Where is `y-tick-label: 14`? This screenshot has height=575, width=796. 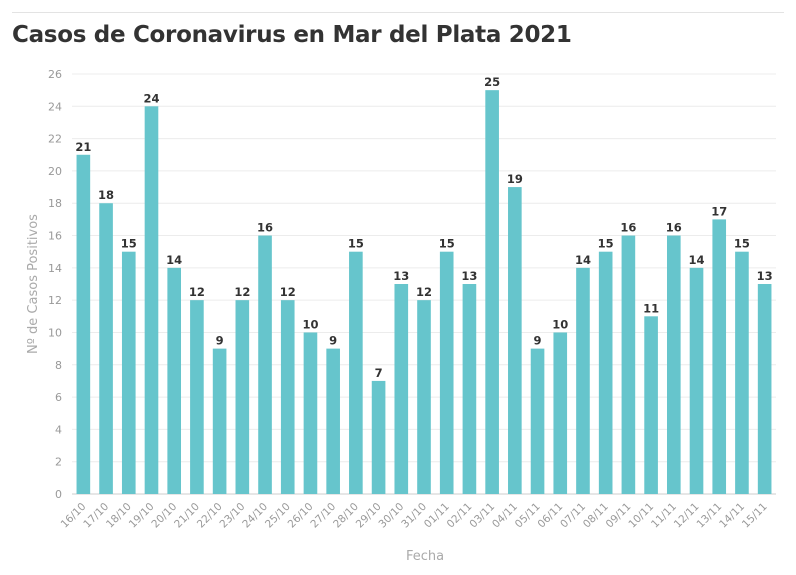 y-tick-label: 14 is located at coordinates (55, 268).